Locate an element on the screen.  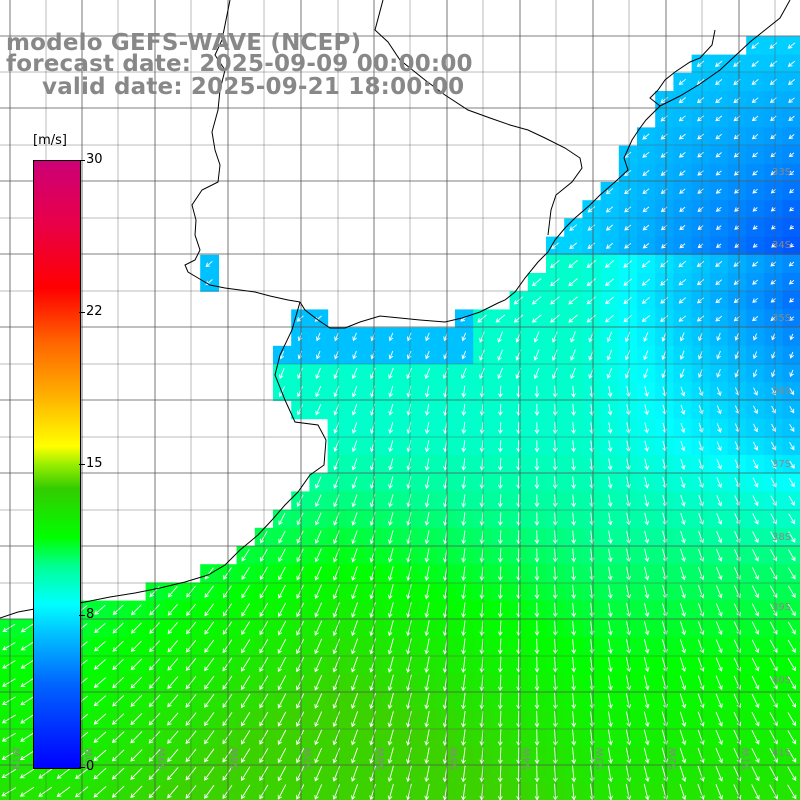
latitude-label: 39S is located at coordinates (781, 607).